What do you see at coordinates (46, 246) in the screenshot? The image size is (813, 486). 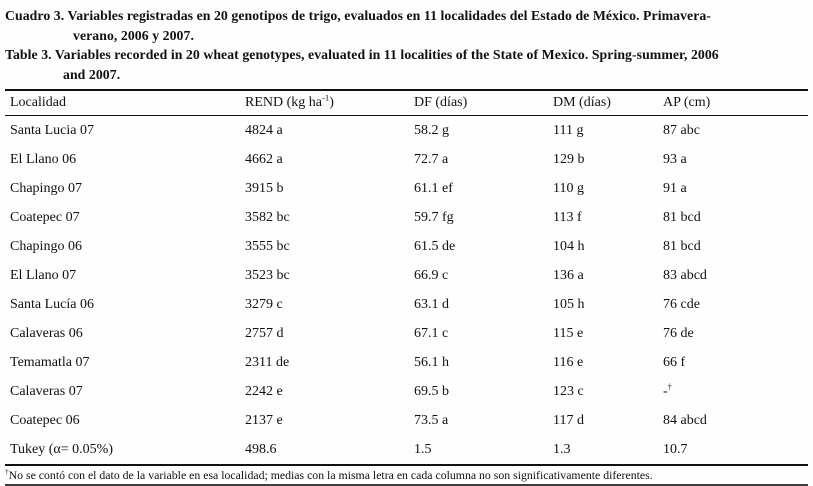 I see `table-cell: Chapingo 06` at bounding box center [46, 246].